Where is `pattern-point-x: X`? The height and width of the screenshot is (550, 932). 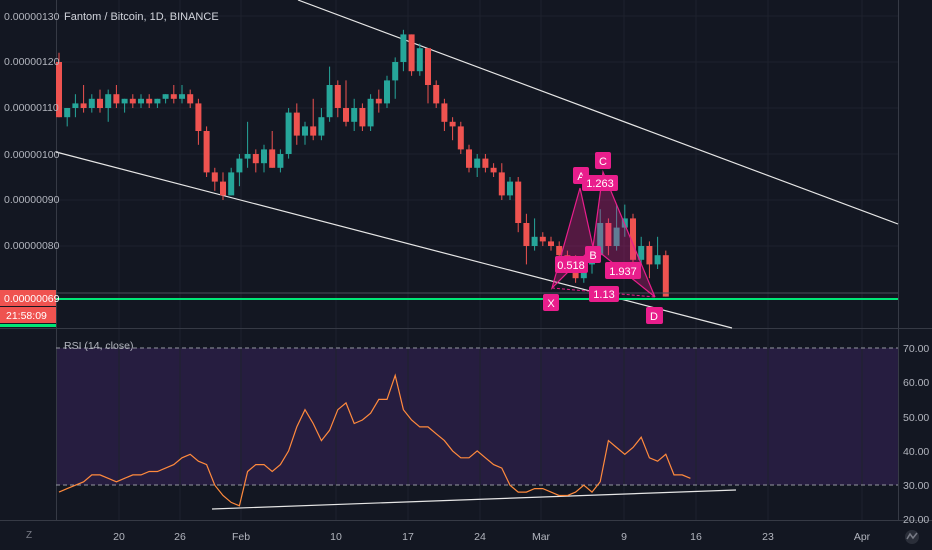 pattern-point-x: X is located at coordinates (551, 304).